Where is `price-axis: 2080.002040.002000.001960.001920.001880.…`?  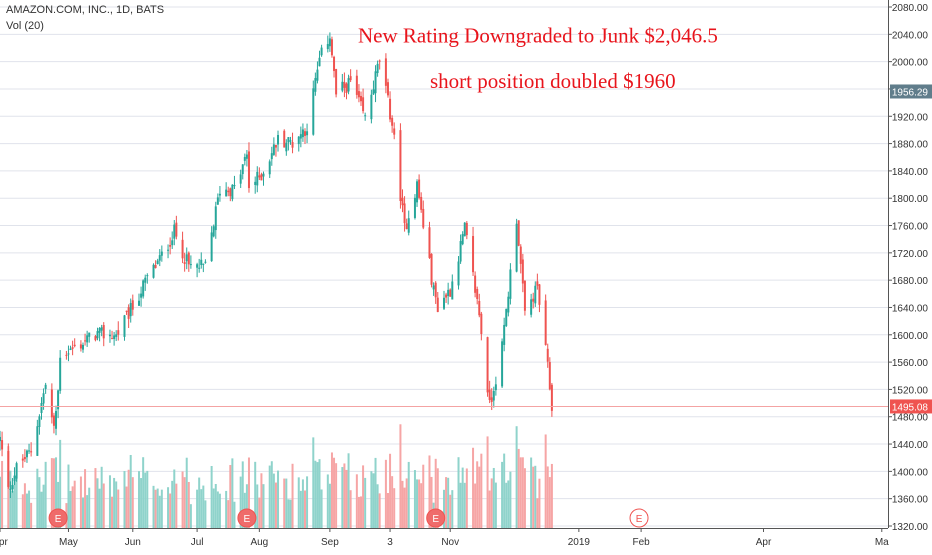 price-axis: 2080.002040.002000.001960.001920.001880.… is located at coordinates (910, 266).